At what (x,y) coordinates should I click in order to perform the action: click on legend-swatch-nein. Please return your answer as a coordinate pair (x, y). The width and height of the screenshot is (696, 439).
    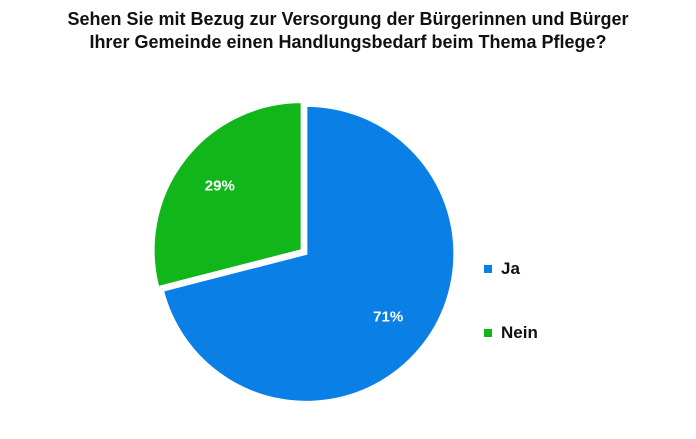
    Looking at the image, I should click on (488, 333).